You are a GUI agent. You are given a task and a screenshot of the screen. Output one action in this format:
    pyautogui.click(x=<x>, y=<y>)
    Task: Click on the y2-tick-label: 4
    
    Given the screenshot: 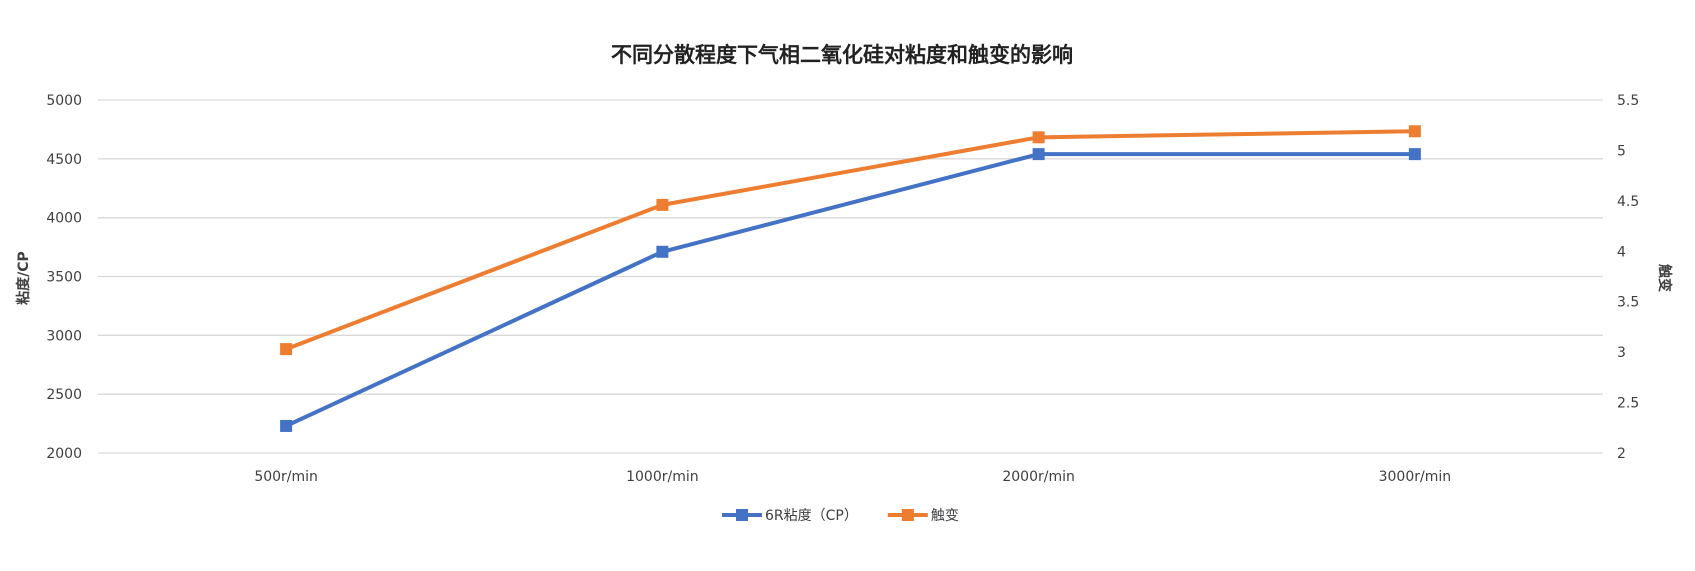 What is the action you would take?
    pyautogui.click(x=1621, y=252)
    